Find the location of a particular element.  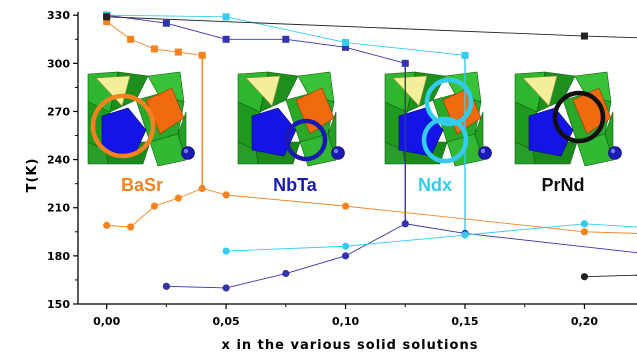

y-tick-label: 330 is located at coordinates (58, 15).